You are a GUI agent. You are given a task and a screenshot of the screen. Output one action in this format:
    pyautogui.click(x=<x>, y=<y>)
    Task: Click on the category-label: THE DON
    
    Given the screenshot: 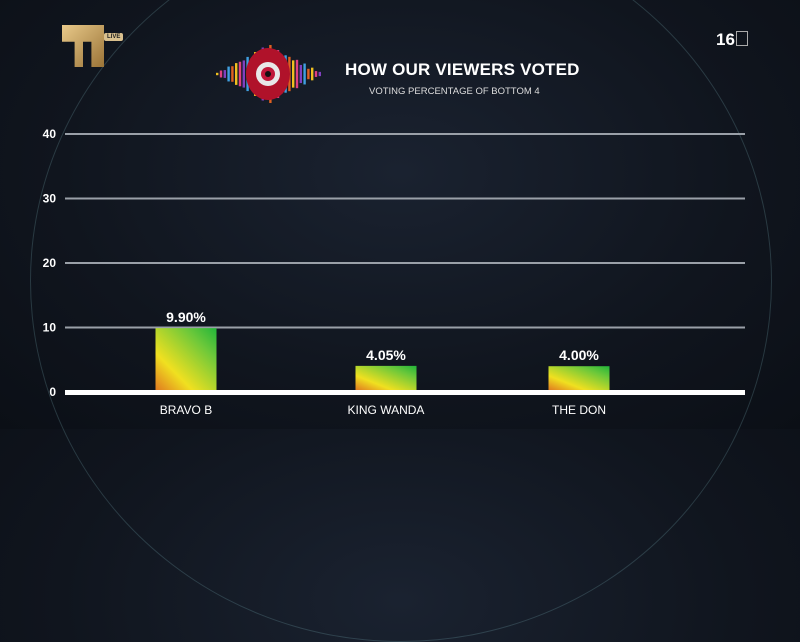 What is the action you would take?
    pyautogui.click(x=579, y=410)
    